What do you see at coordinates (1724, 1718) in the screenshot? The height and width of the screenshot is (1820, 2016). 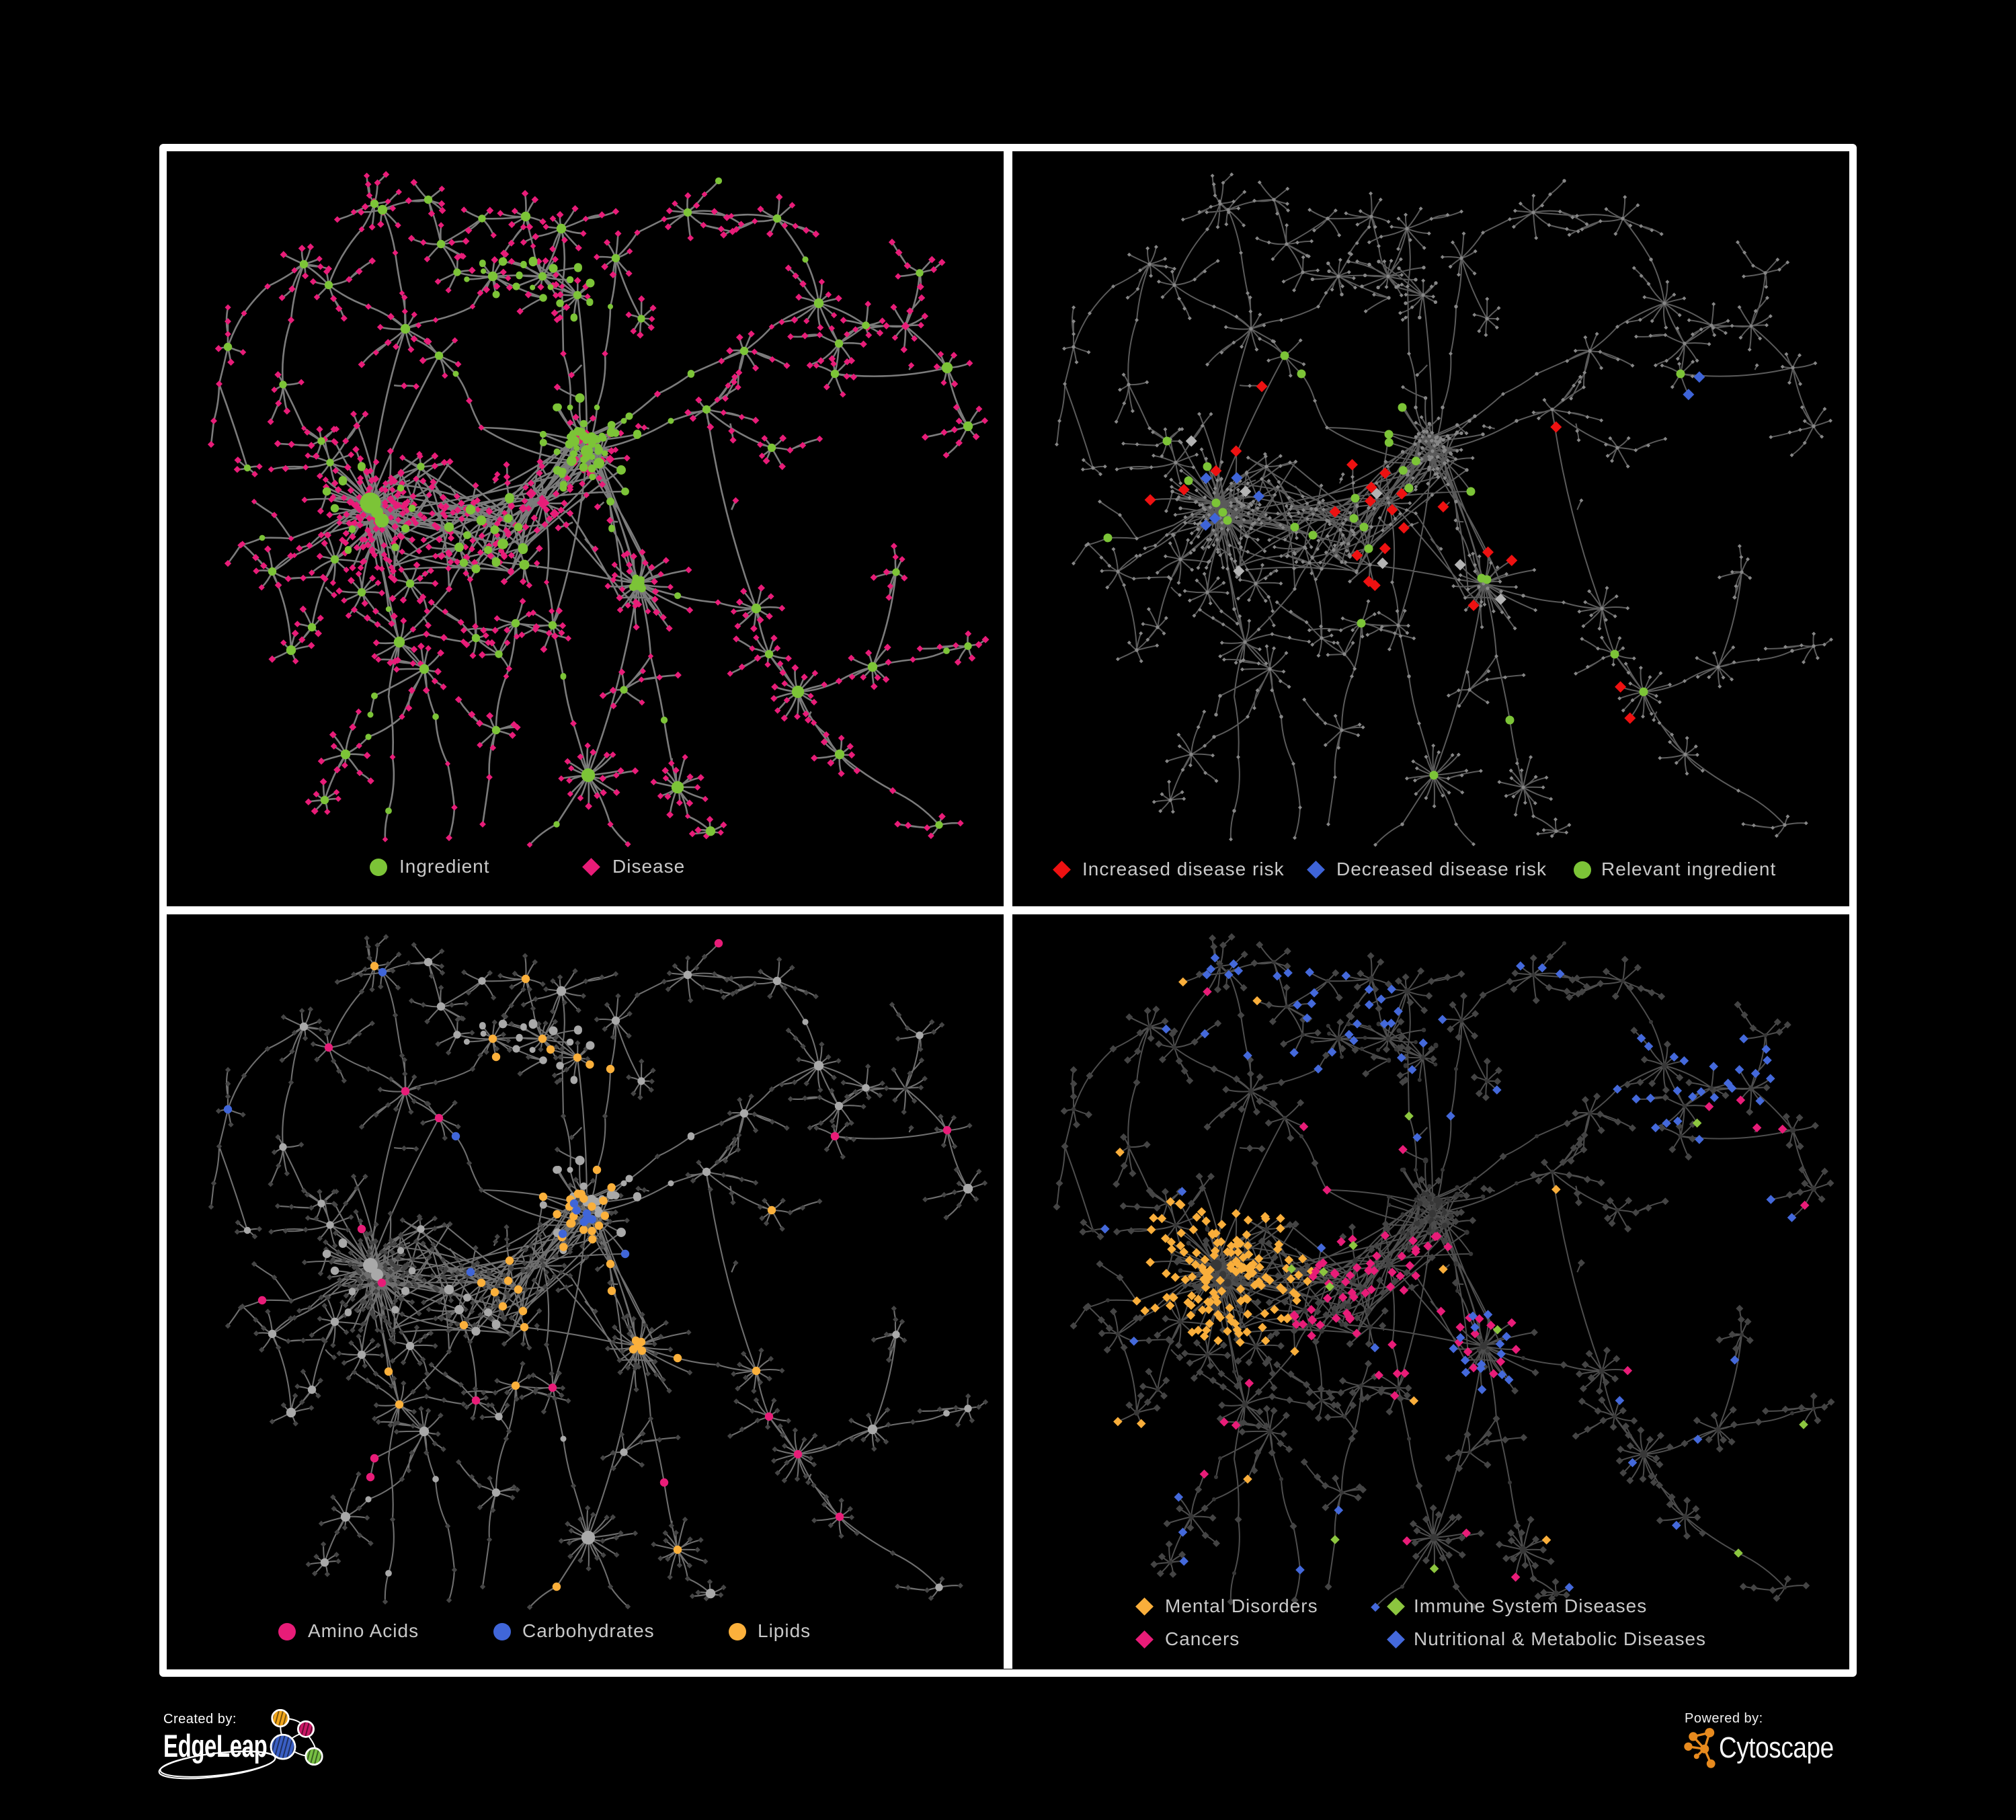 I see `svg-text: Powered by:` at bounding box center [1724, 1718].